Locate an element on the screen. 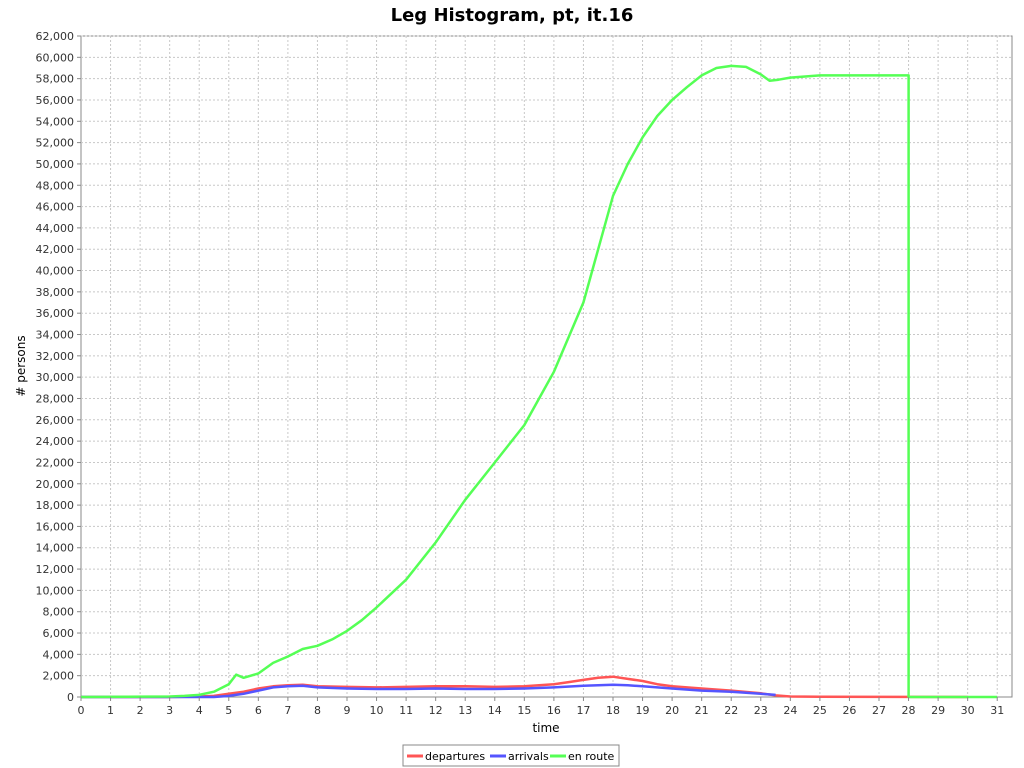  y-tick-label: 16,000 is located at coordinates (55, 526).